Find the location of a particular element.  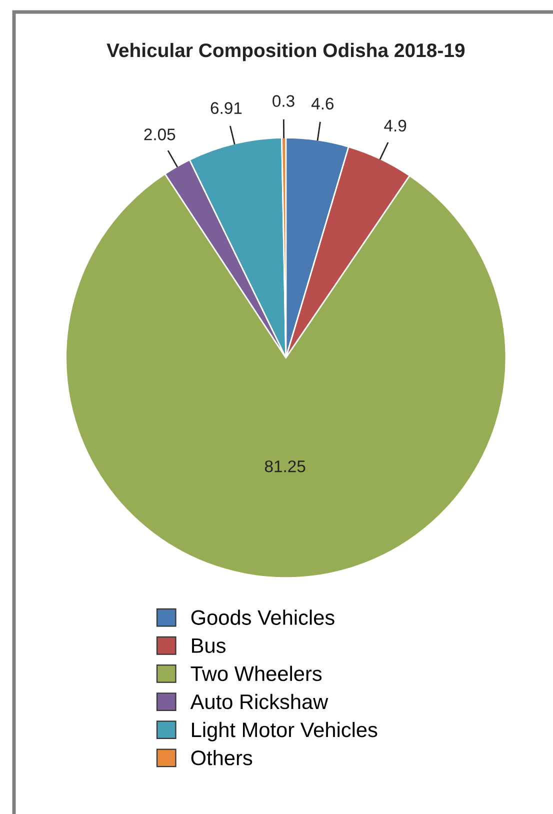

legend-label: Goods Vehicles is located at coordinates (262, 617).